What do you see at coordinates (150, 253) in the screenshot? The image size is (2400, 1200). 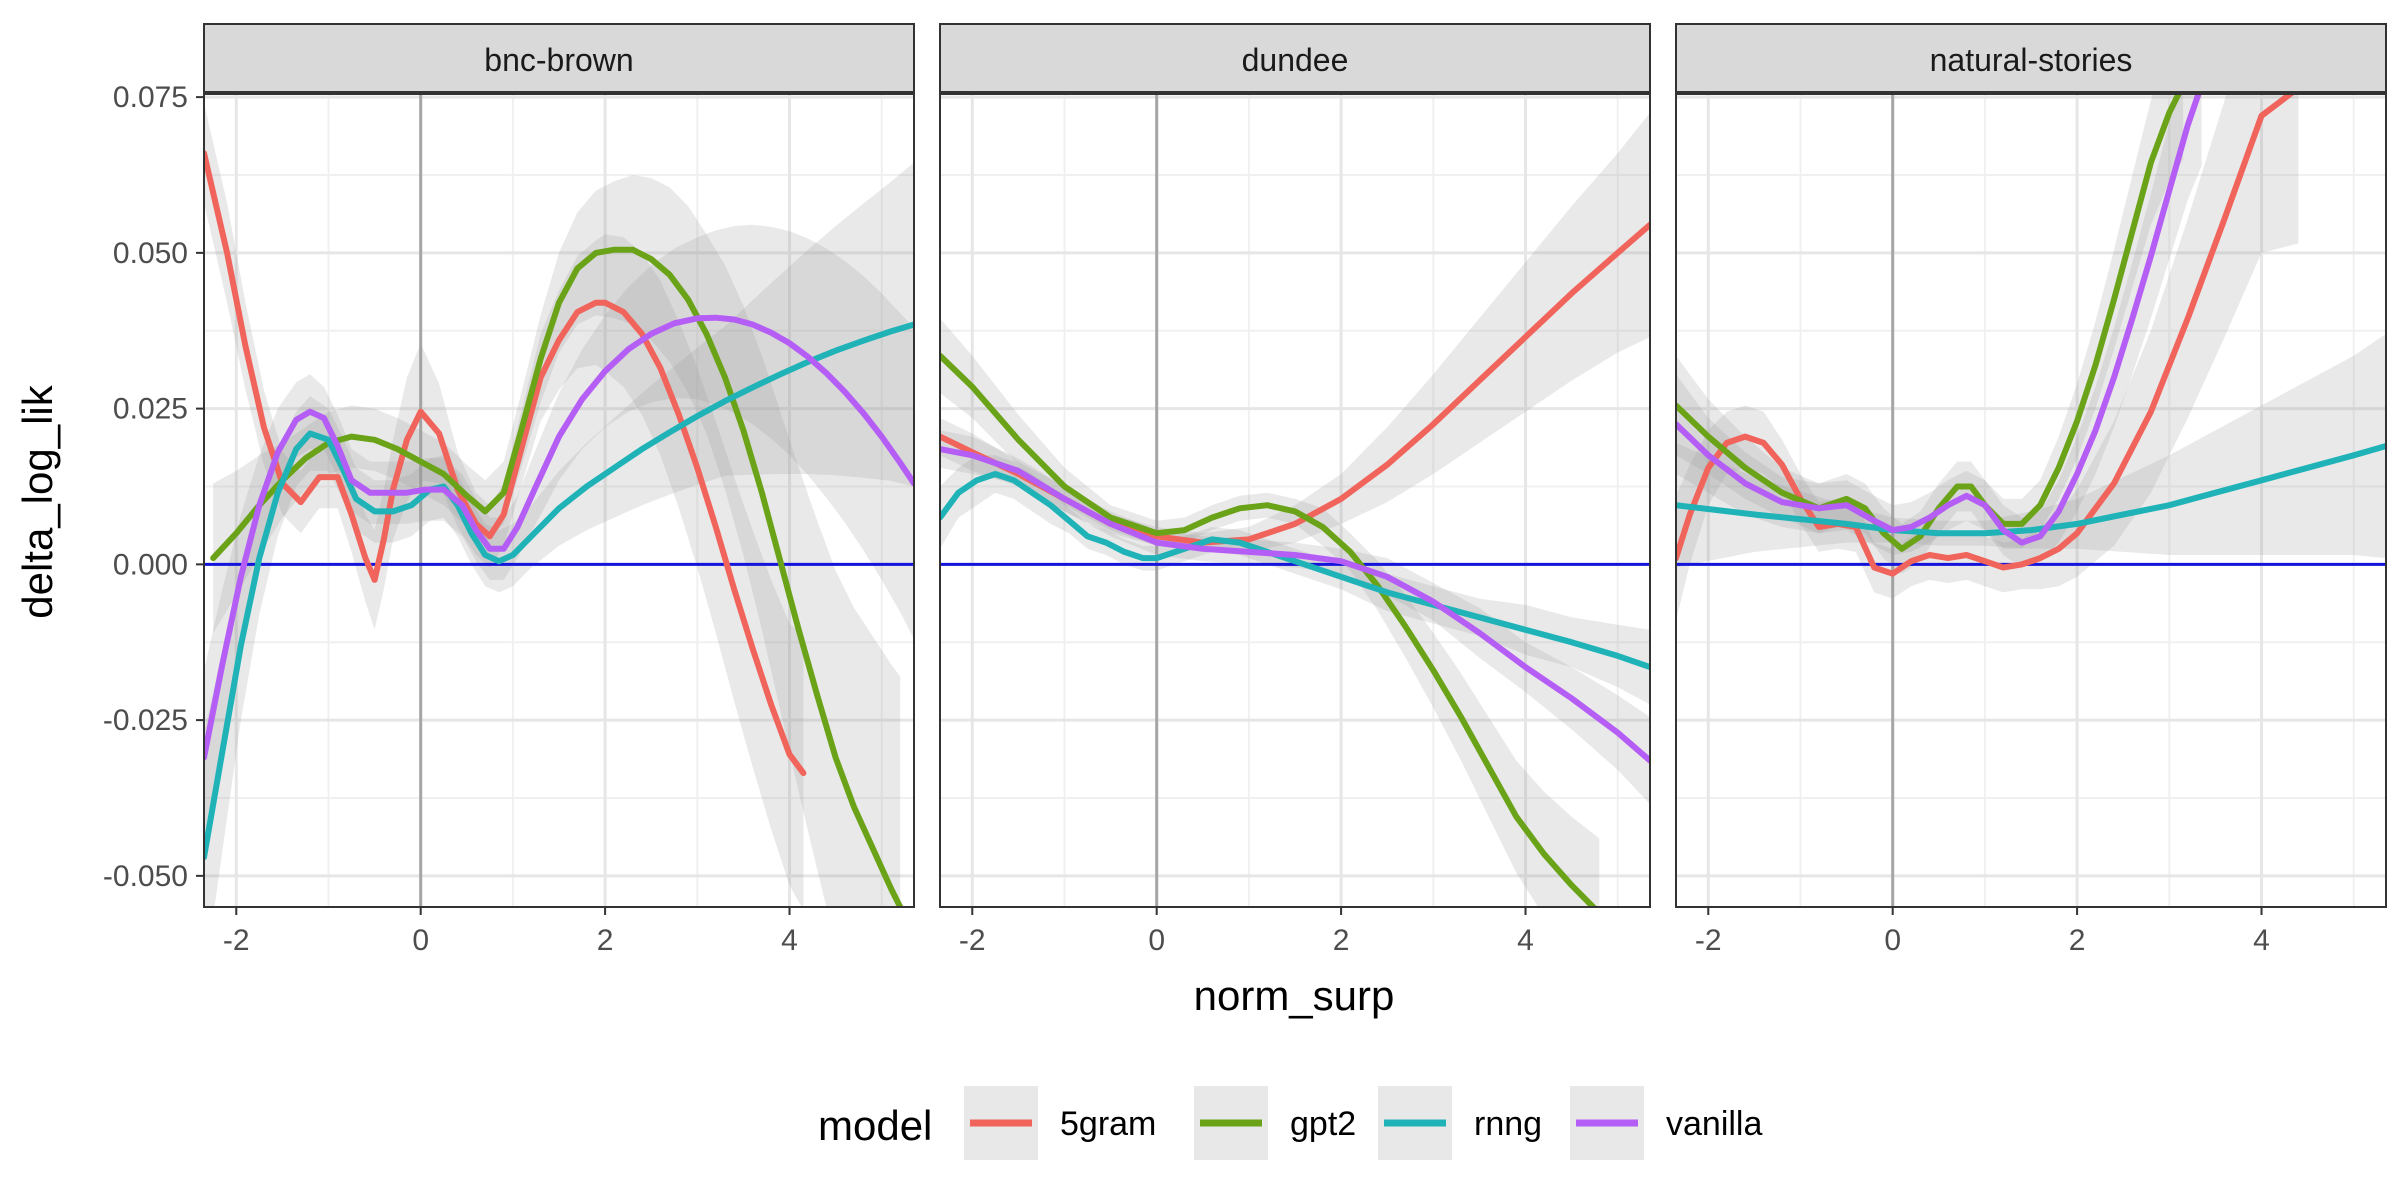 I see `y-tick-label: 0.050` at bounding box center [150, 253].